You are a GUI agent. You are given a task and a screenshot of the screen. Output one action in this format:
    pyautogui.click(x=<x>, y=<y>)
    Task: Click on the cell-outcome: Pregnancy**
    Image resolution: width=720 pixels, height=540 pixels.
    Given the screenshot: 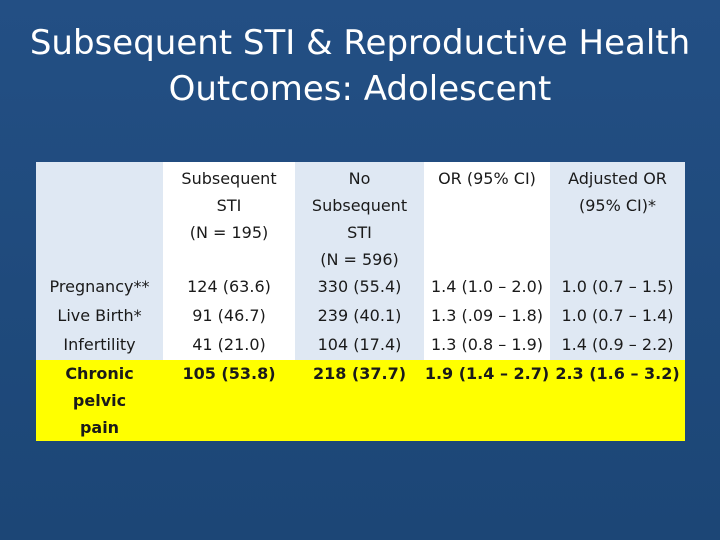 What is the action you would take?
    pyautogui.click(x=99, y=287)
    